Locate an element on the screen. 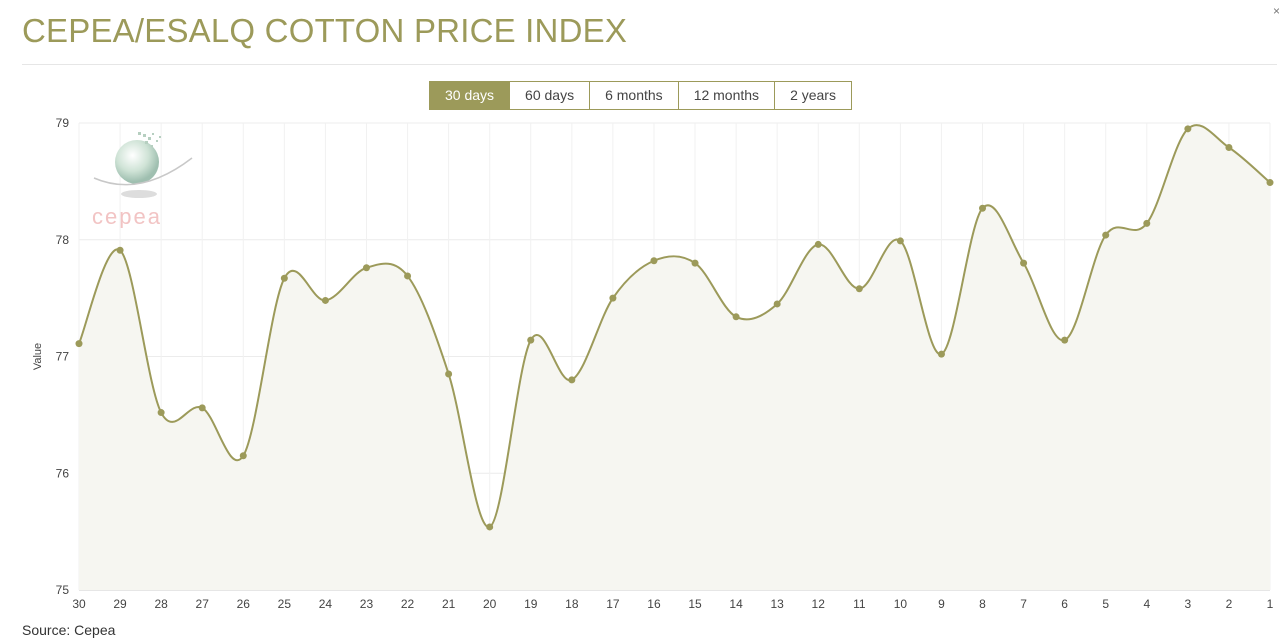 This screenshot has width=1279, height=642. x-tick-label: 4 is located at coordinates (1146, 604).